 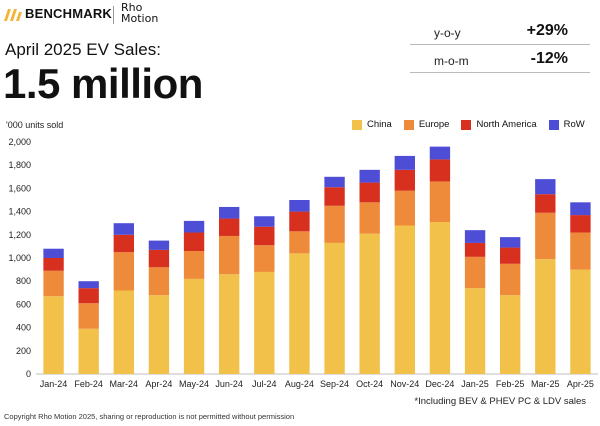 What do you see at coordinates (500, 401) in the screenshot?
I see `chart-footnote: *Including BEV & PHEV PC & LDV sales` at bounding box center [500, 401].